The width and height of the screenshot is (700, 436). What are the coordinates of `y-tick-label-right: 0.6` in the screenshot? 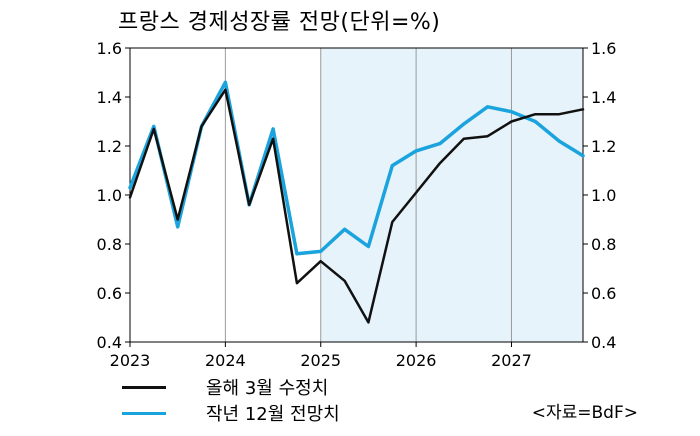 It's located at (603, 293).